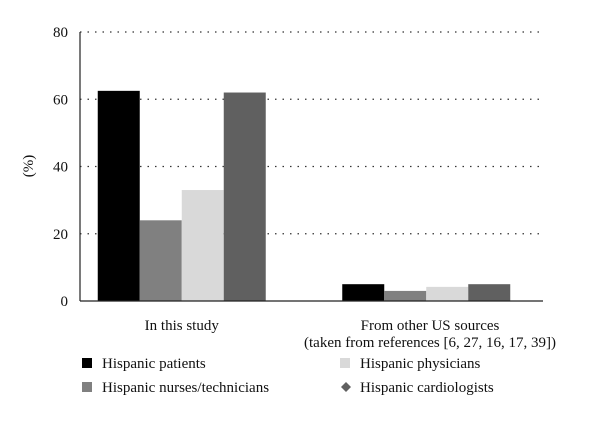 Image resolution: width=600 pixels, height=421 pixels. Describe the element at coordinates (182, 326) in the screenshot. I see `category-label: In this study` at that location.